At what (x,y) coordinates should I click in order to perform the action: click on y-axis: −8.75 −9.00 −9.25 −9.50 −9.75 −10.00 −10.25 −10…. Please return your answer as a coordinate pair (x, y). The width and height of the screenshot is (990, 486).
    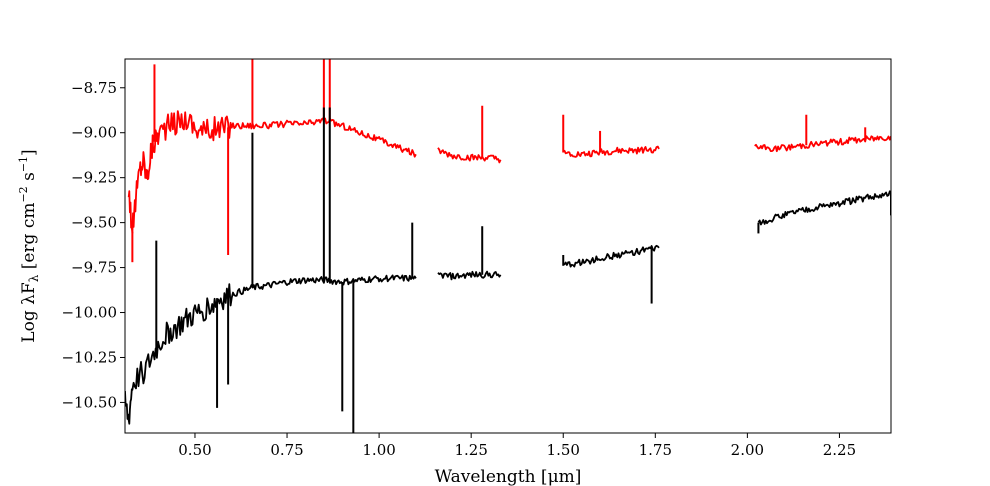
    Looking at the image, I should click on (93, 245).